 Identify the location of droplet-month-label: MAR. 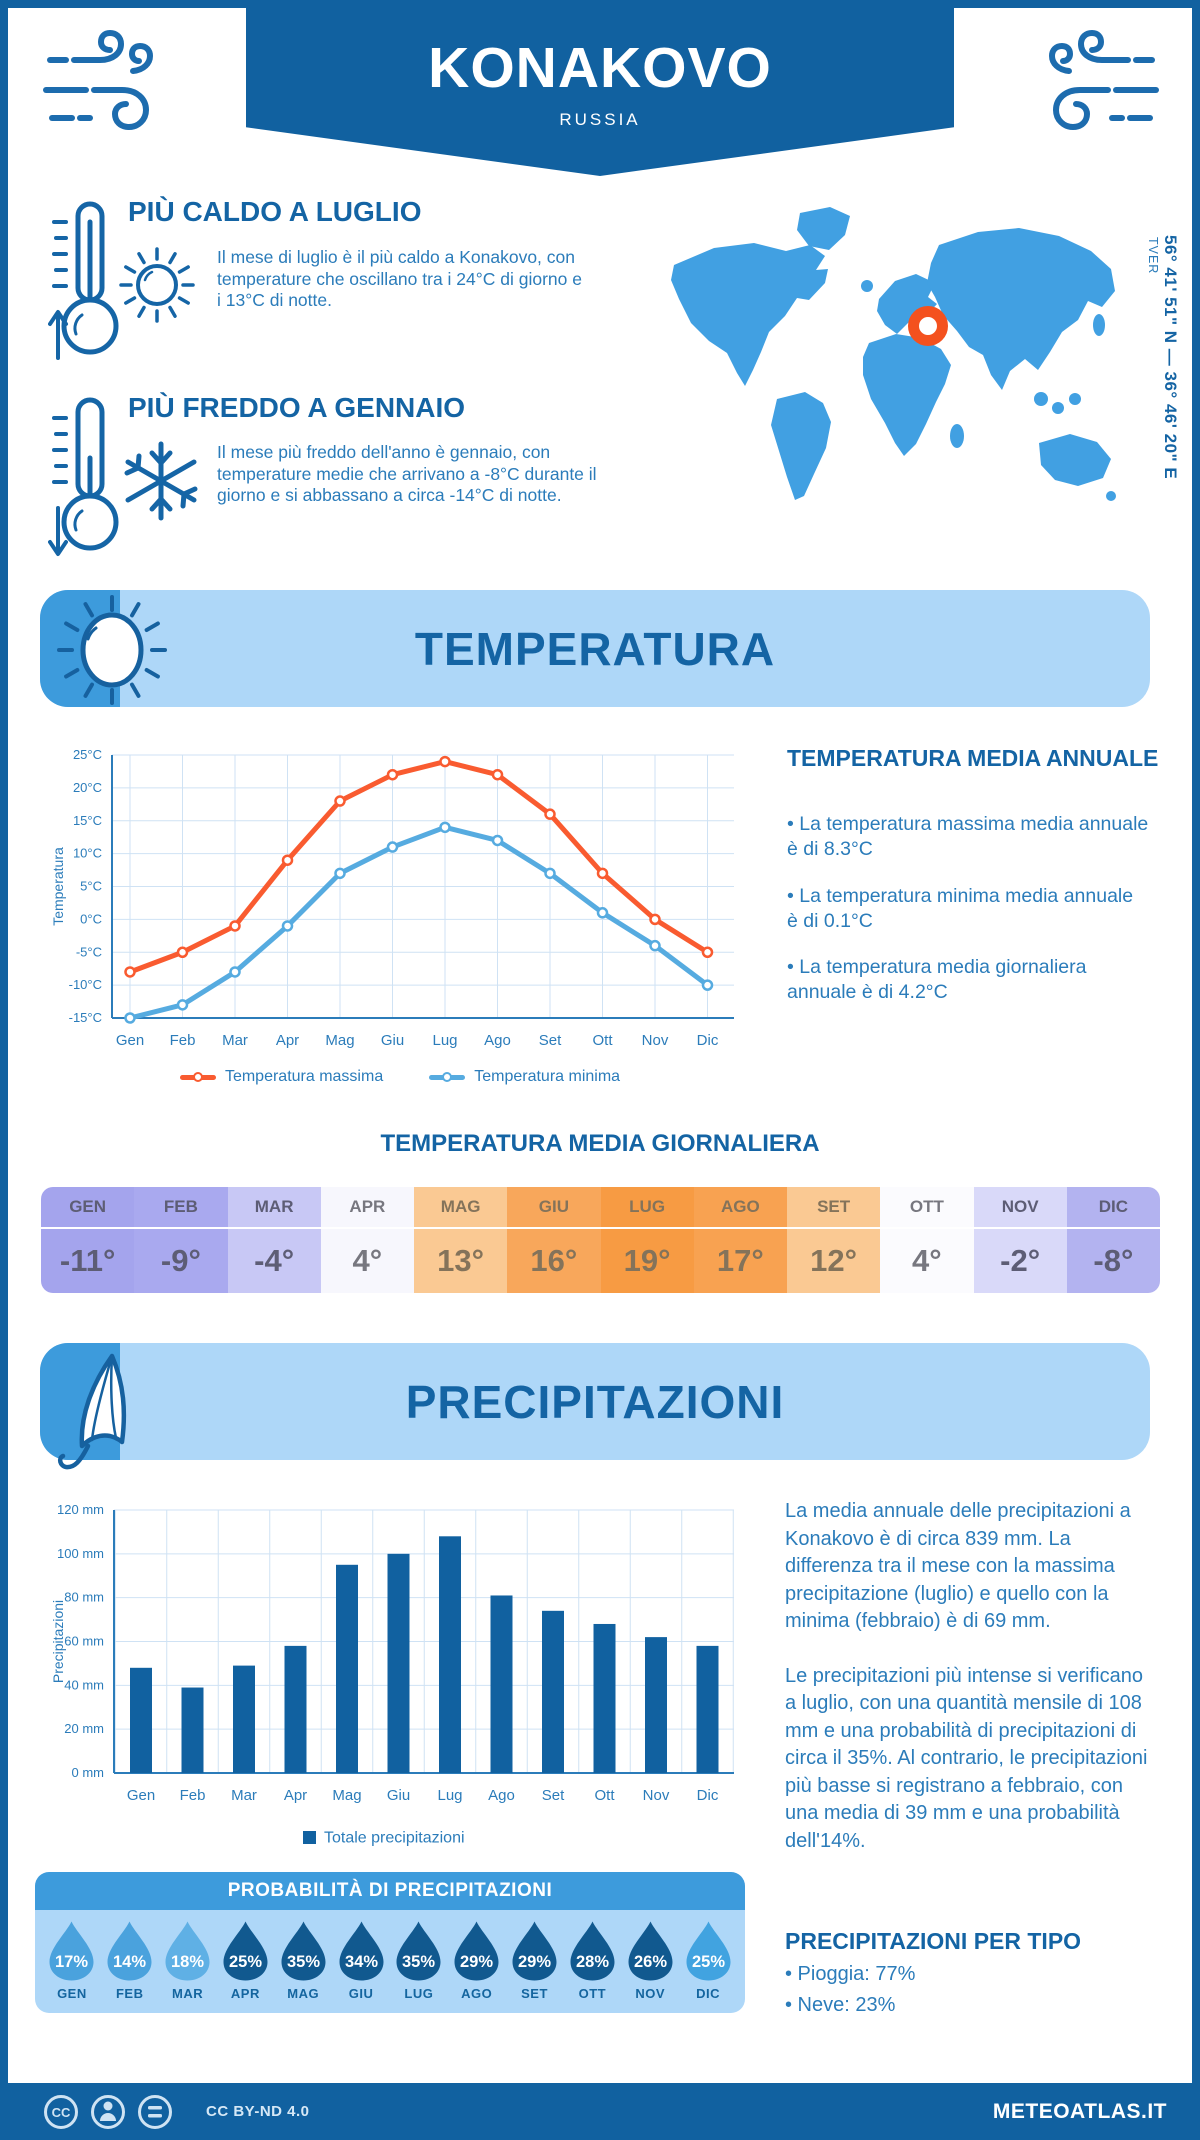
(188, 1993).